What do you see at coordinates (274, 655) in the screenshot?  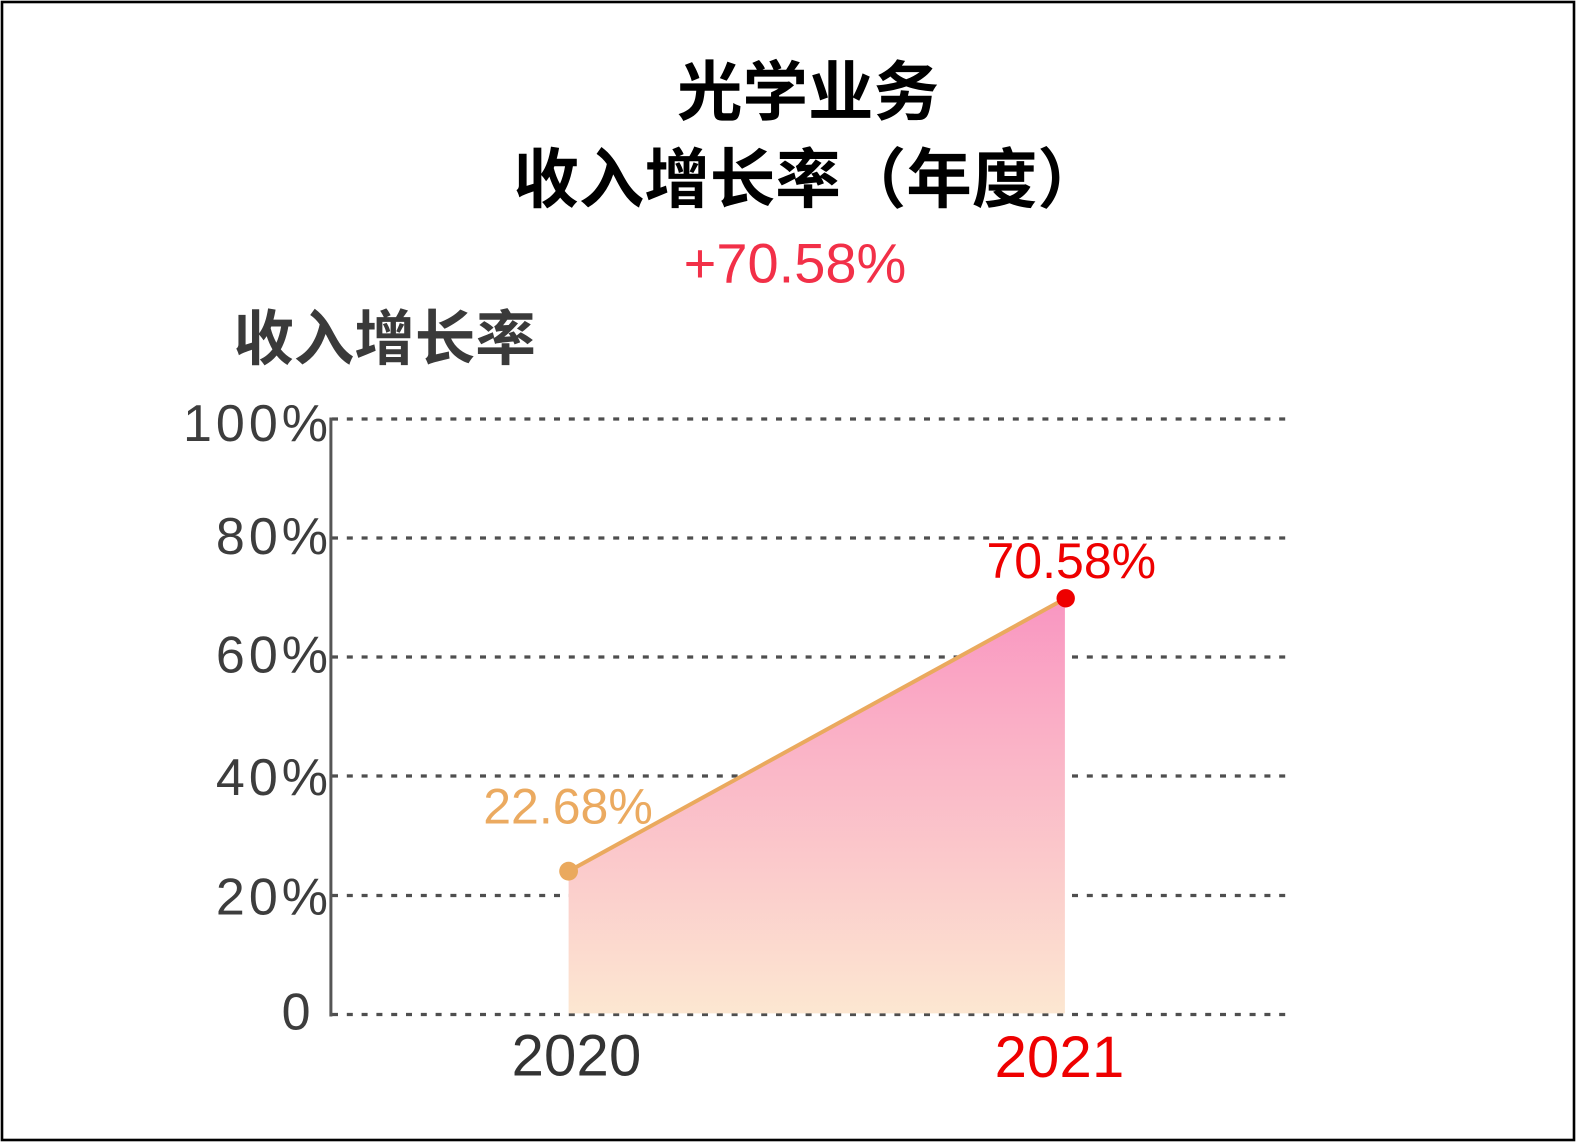 I see `svg-text: 60%` at bounding box center [274, 655].